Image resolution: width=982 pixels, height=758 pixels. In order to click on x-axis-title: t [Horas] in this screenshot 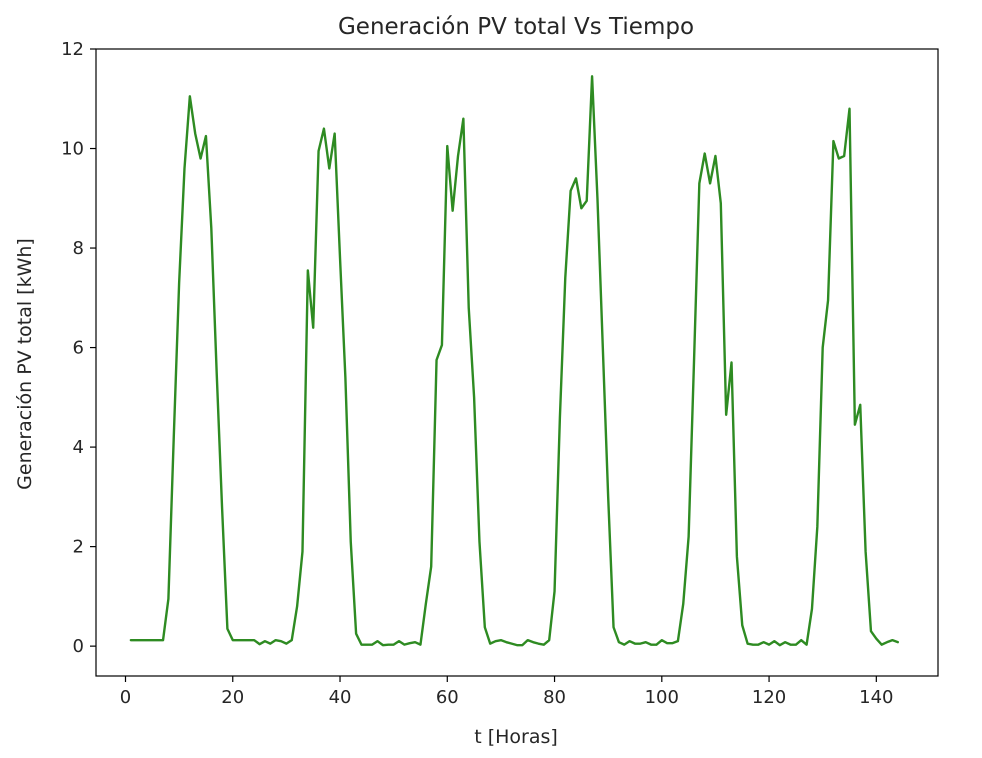, I will do `click(516, 737)`.